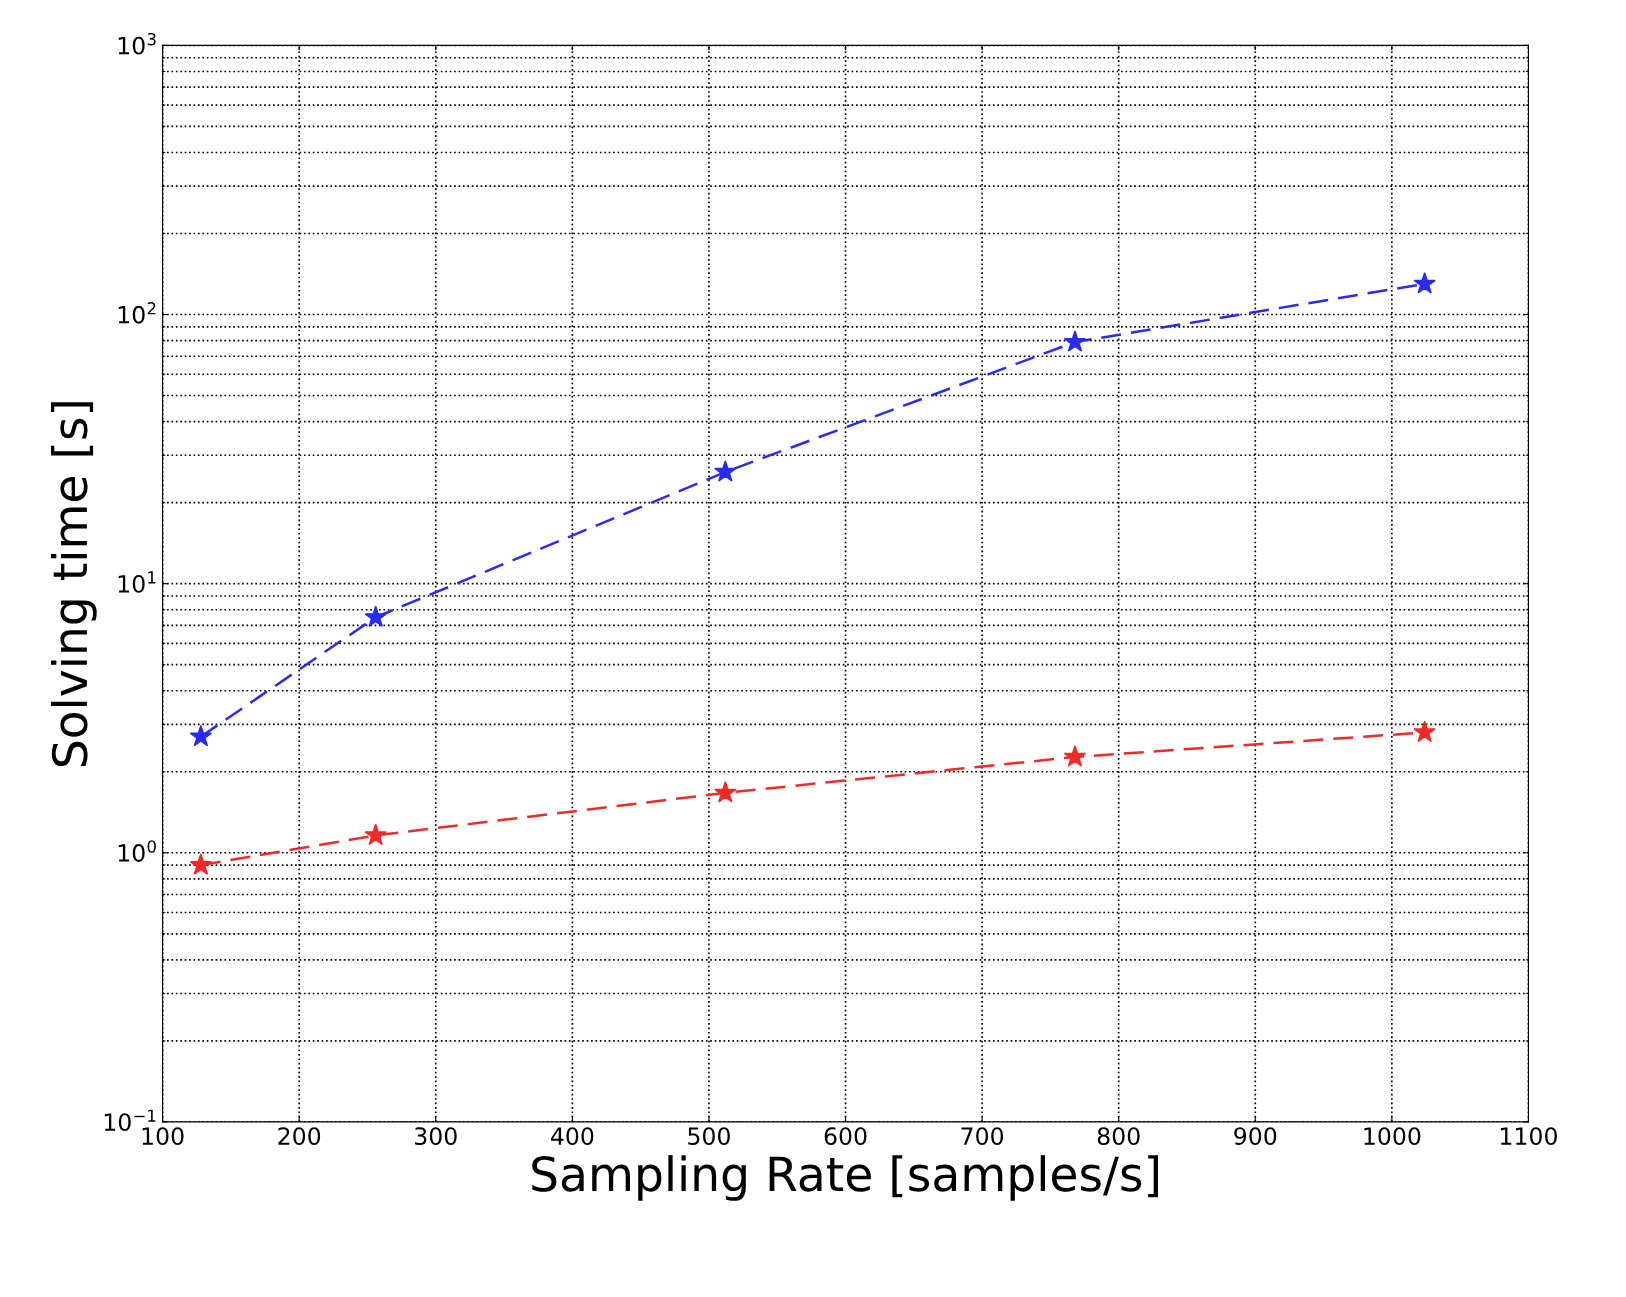  I want to click on x-tick-label: 1100, so click(1528, 1136).